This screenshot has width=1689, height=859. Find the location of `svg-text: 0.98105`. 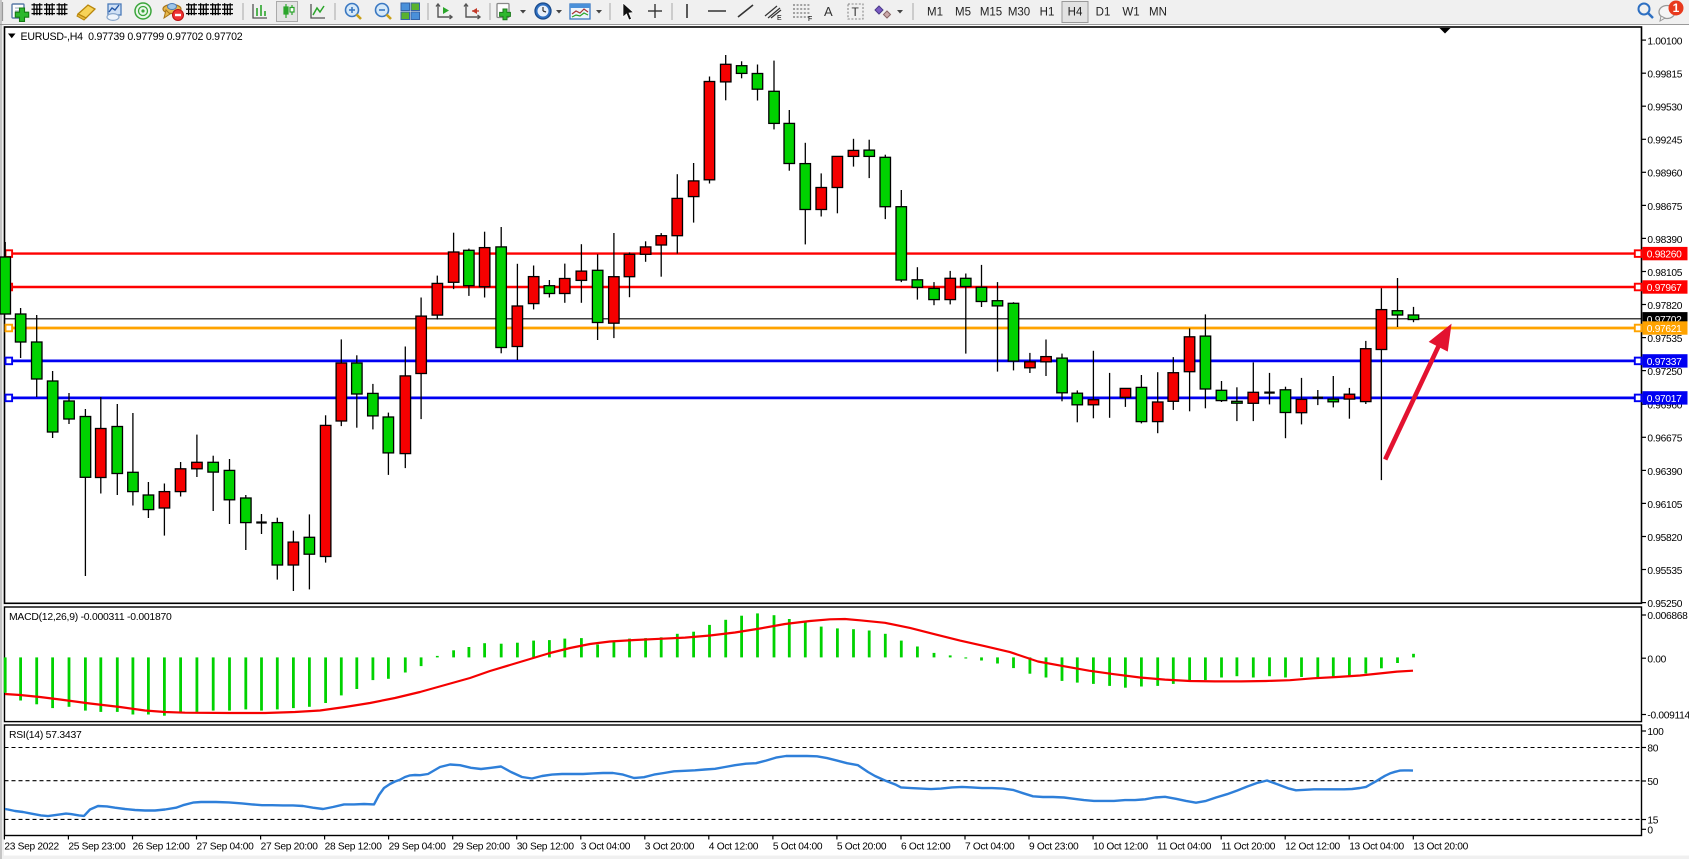

svg-text: 0.98105 is located at coordinates (1664, 273).